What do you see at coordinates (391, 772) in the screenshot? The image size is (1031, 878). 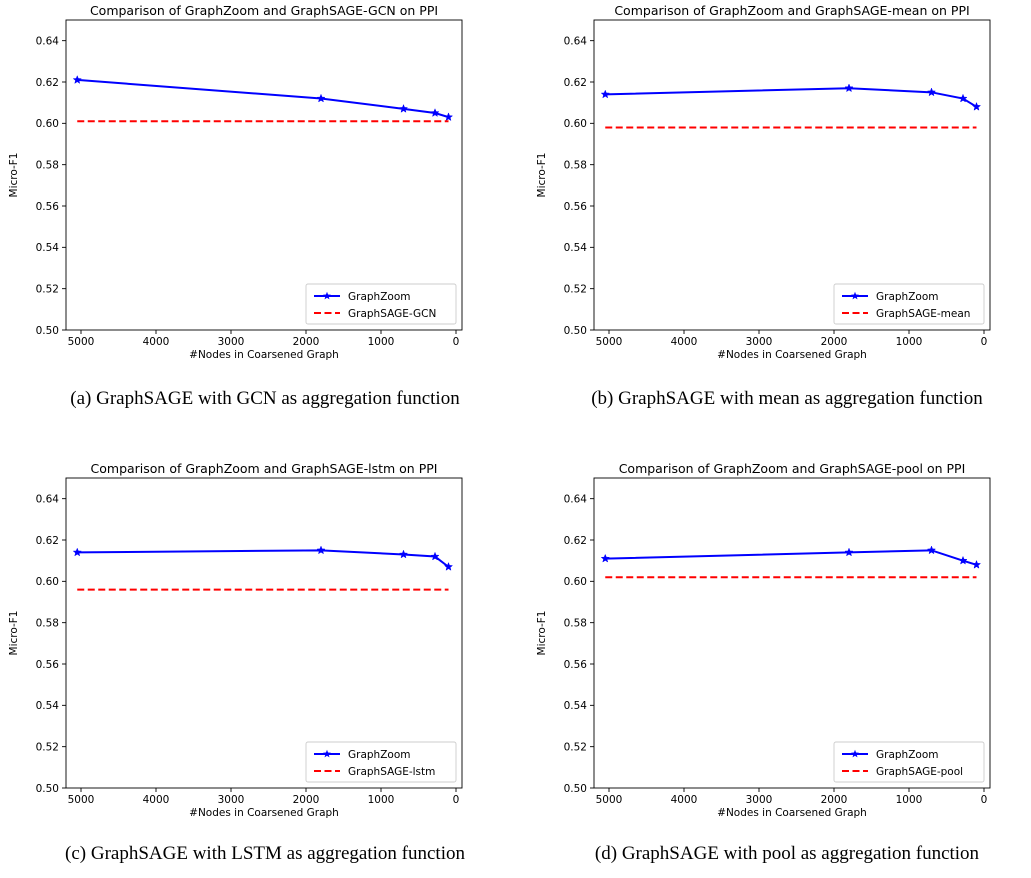 I see `legend-label: GraphSAGE-lstm` at bounding box center [391, 772].